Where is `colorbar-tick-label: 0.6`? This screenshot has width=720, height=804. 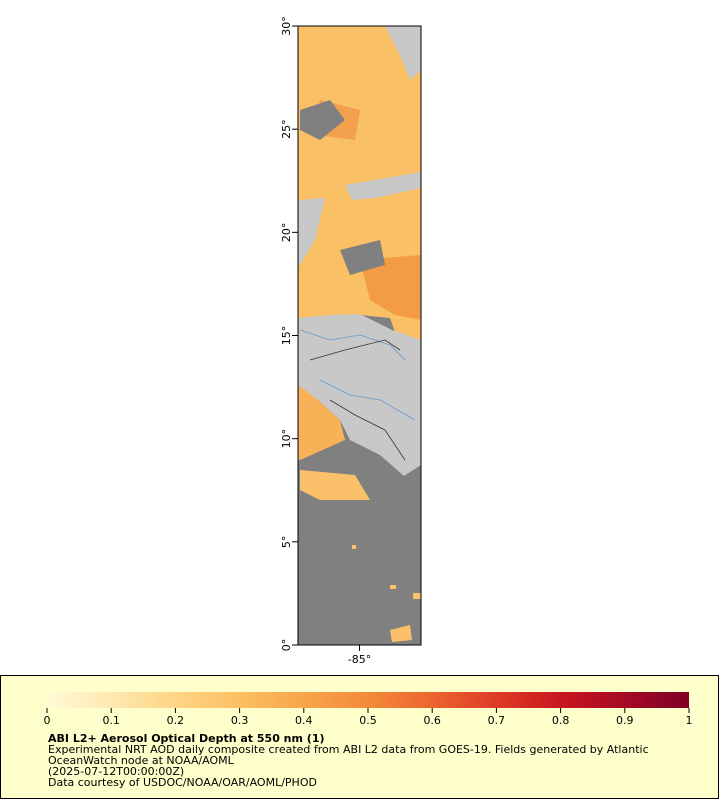
colorbar-tick-label: 0.6 is located at coordinates (432, 720).